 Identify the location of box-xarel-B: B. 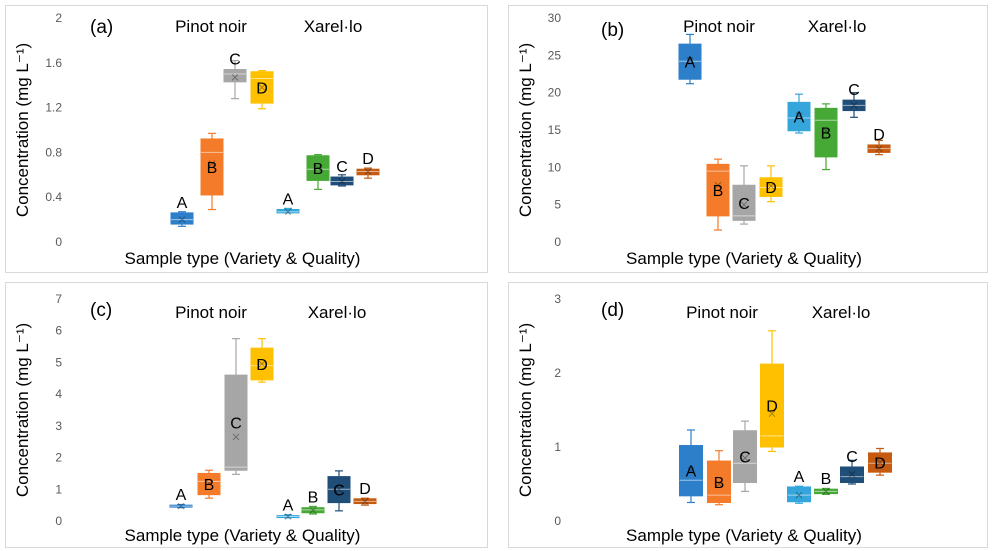
(318, 172).